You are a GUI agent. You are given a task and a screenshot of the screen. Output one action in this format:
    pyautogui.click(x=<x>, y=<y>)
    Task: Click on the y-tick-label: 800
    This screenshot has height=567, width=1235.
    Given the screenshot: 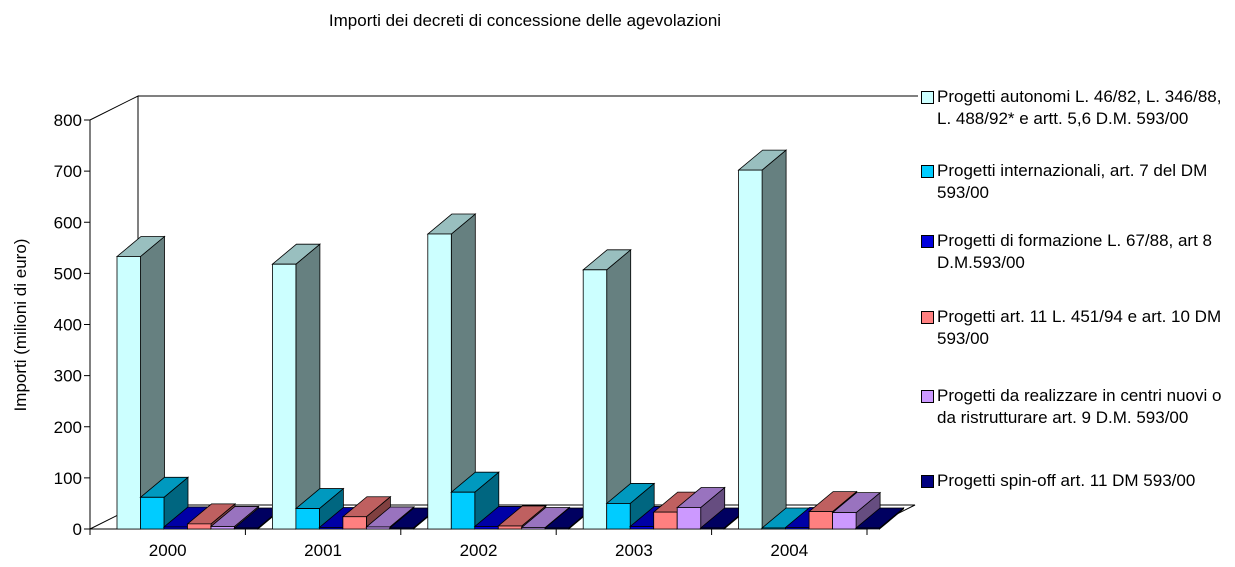 What is the action you would take?
    pyautogui.click(x=68, y=120)
    